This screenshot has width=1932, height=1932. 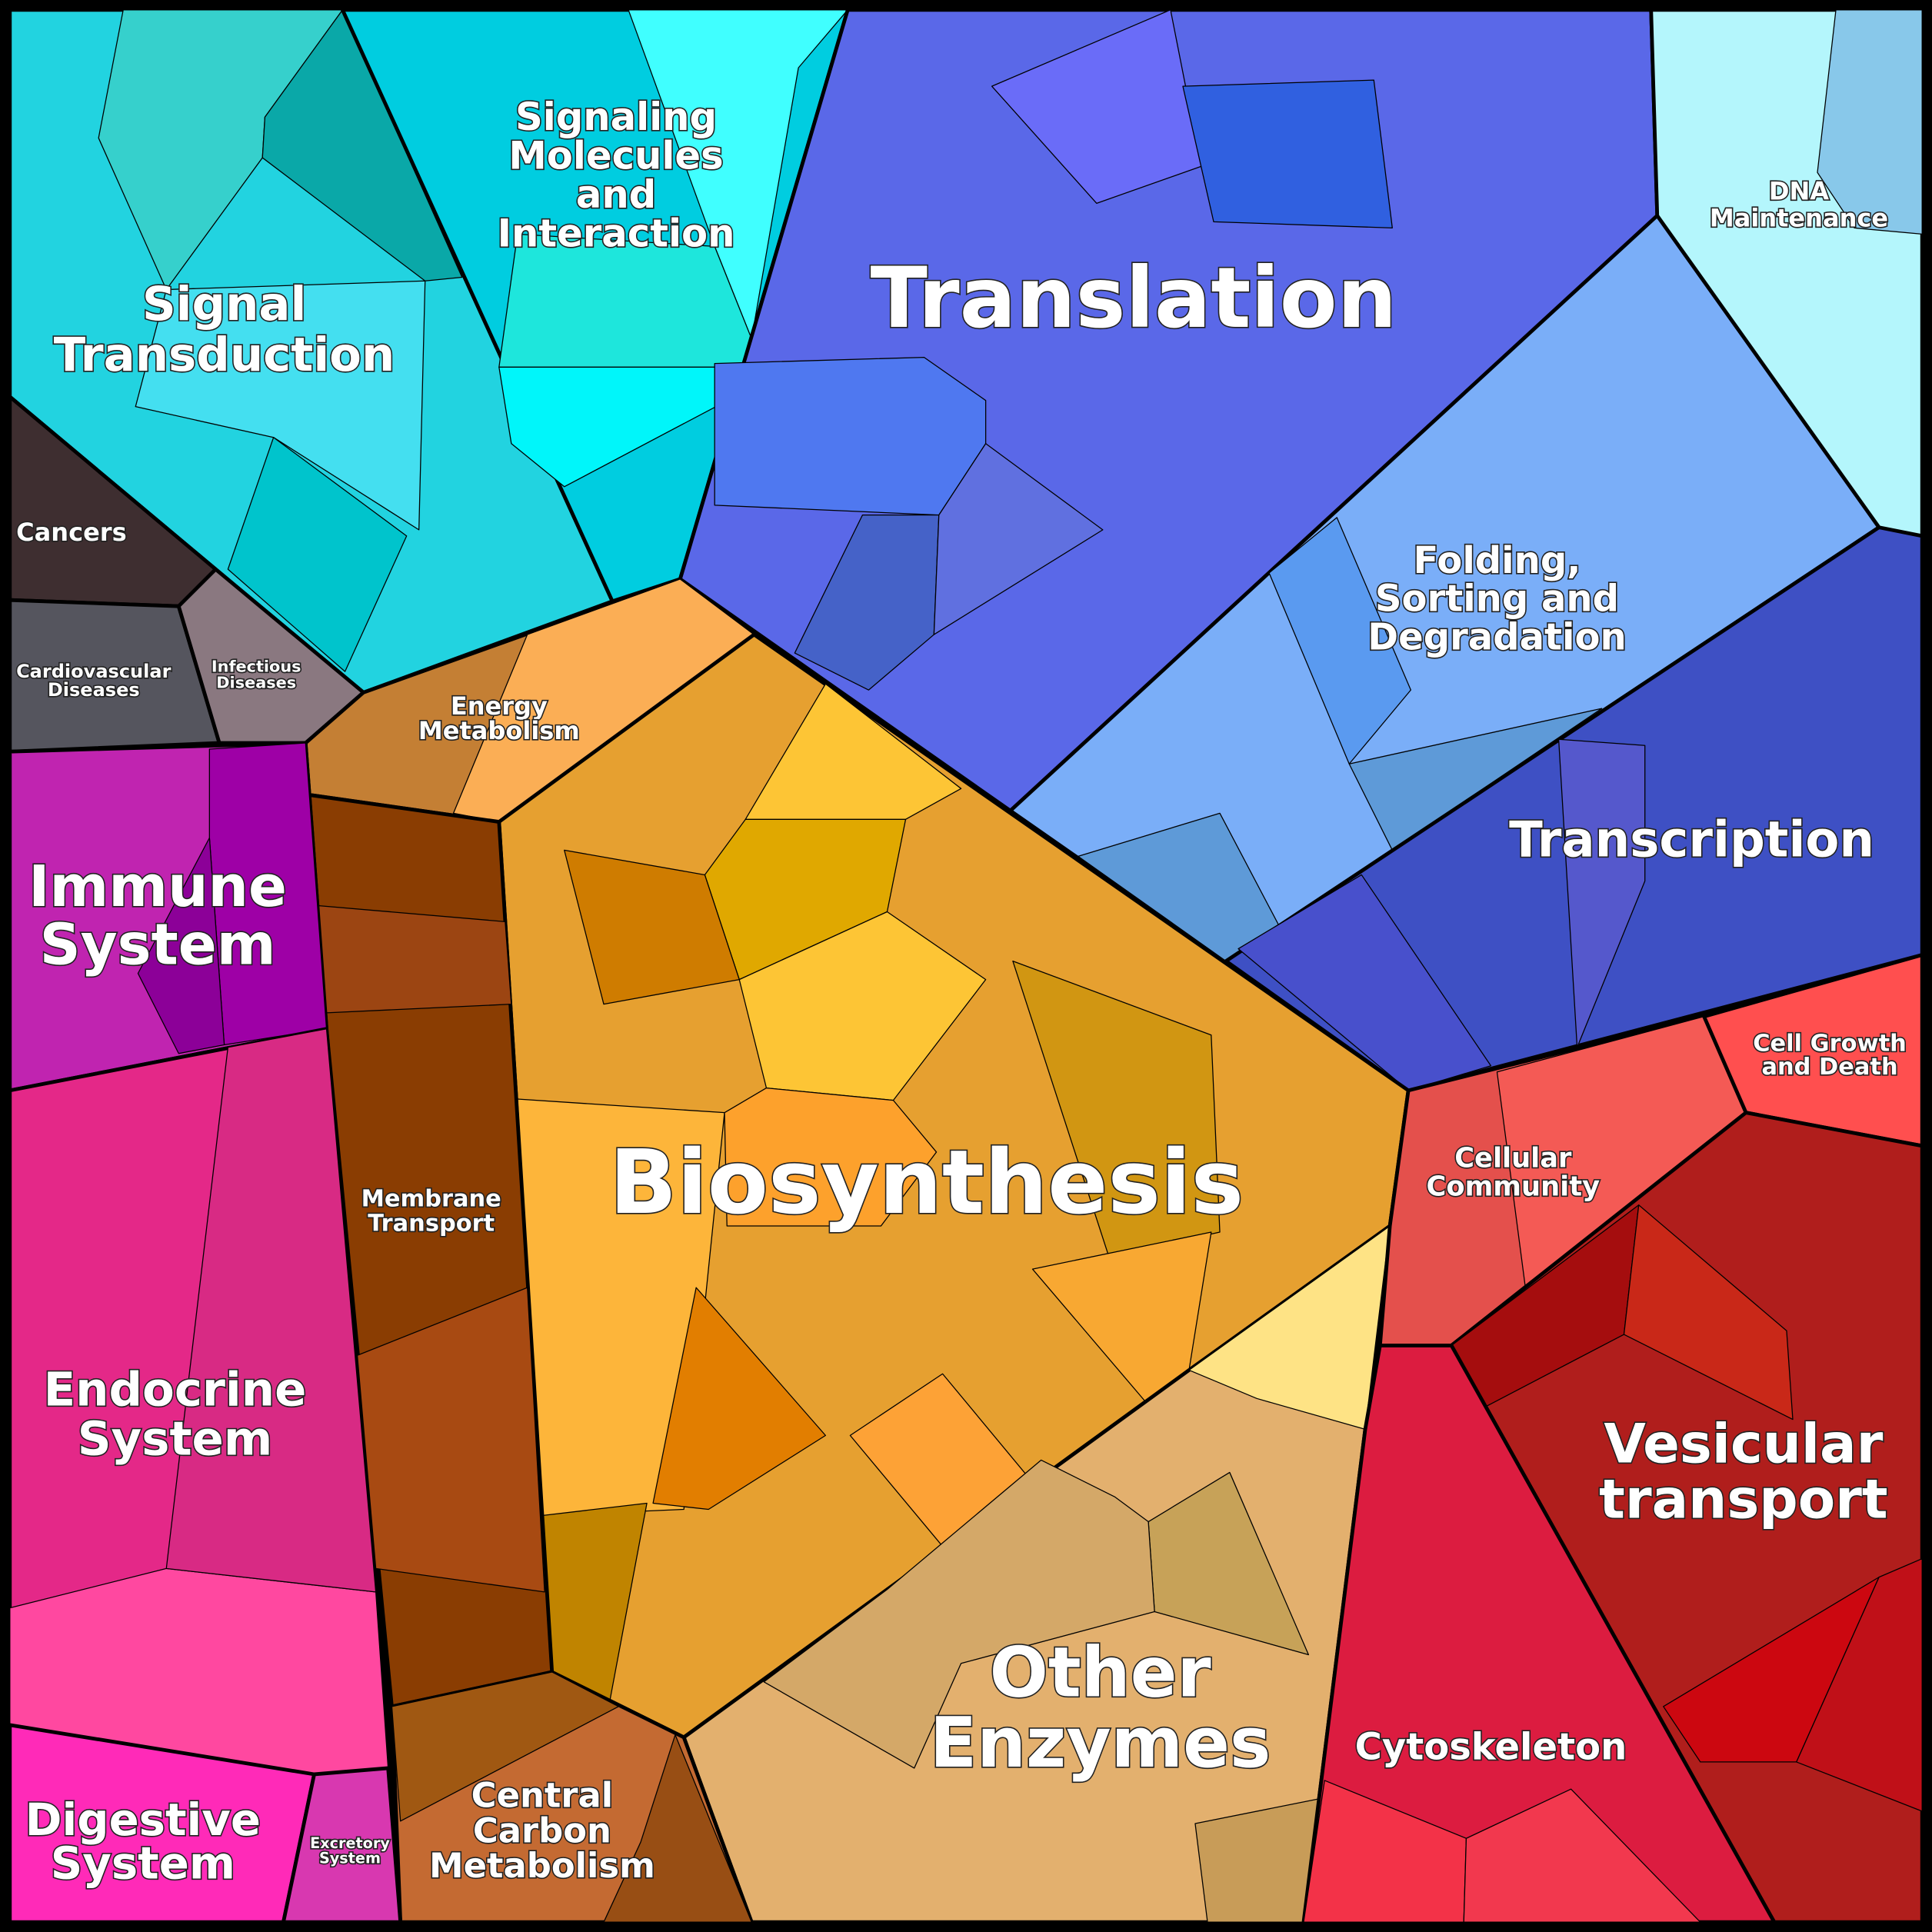 I want to click on region-label: Digestive, so click(x=143, y=1820).